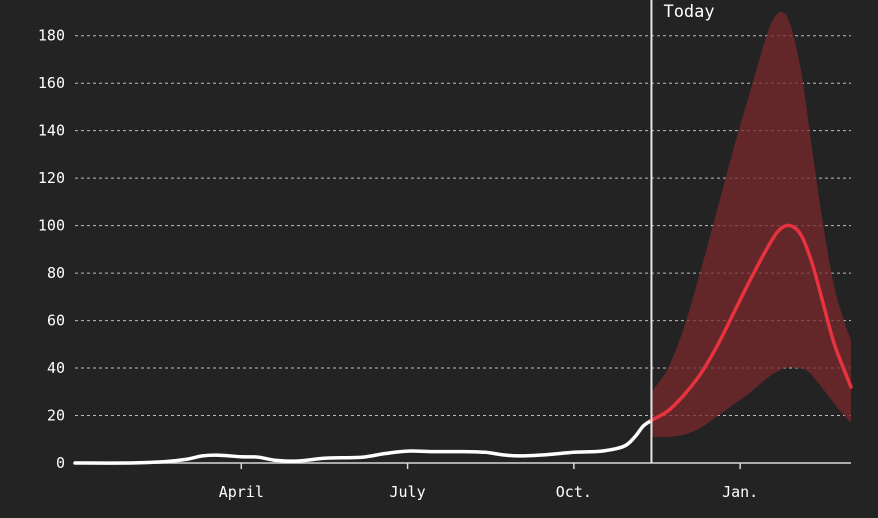  What do you see at coordinates (56, 416) in the screenshot?
I see `y-tick-label: 20` at bounding box center [56, 416].